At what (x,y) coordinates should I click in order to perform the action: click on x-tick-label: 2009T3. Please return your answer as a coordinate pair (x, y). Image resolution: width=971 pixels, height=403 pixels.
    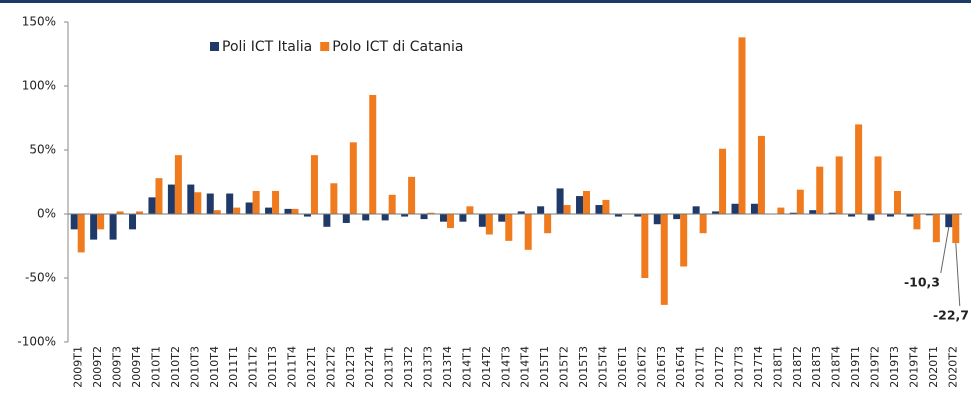
    Looking at the image, I should click on (117, 367).